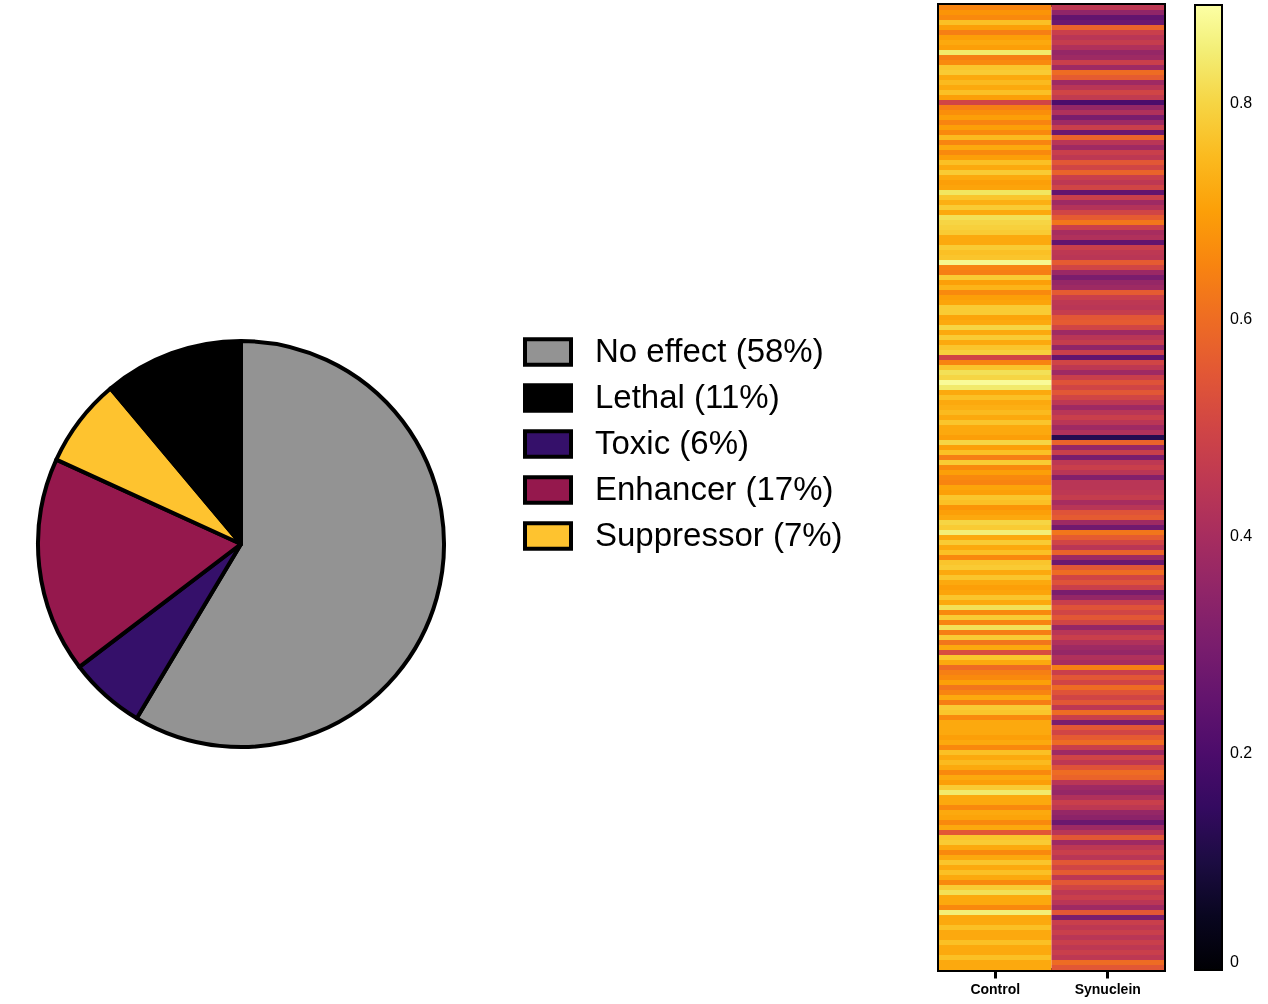 The width and height of the screenshot is (1268, 1004). Describe the element at coordinates (1241, 536) in the screenshot. I see `color-bar-label: 0.4` at that location.